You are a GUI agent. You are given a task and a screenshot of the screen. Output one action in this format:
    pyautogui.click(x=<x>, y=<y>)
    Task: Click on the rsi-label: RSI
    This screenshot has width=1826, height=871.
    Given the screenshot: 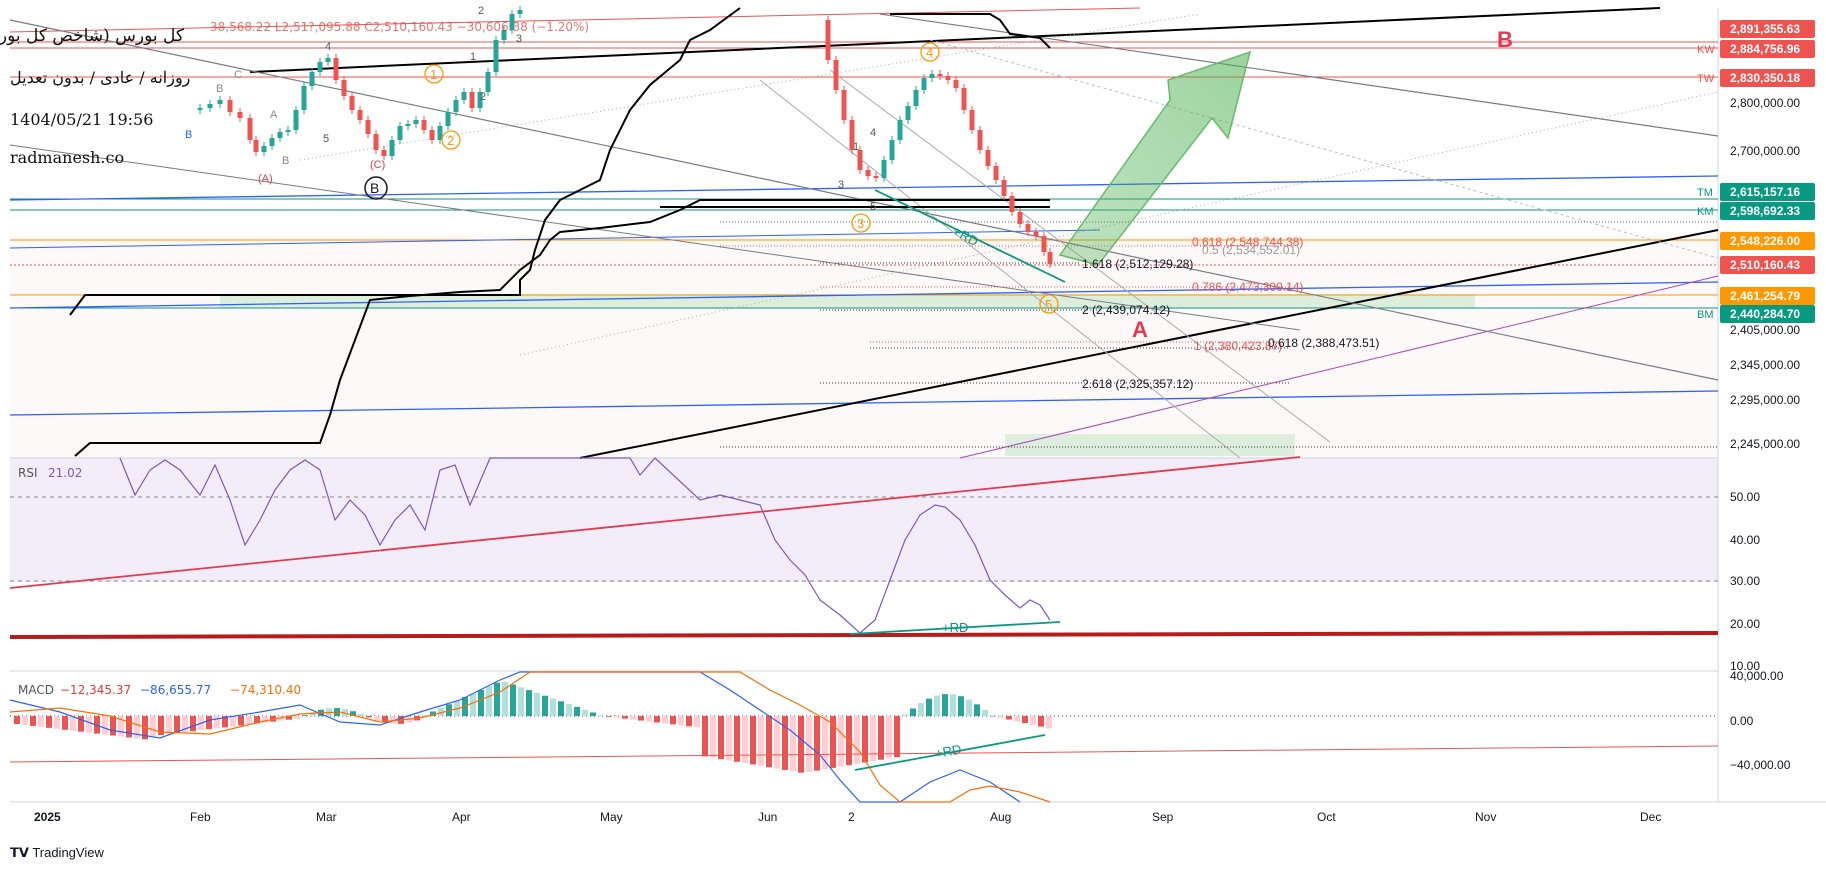 What is the action you would take?
    pyautogui.click(x=28, y=473)
    